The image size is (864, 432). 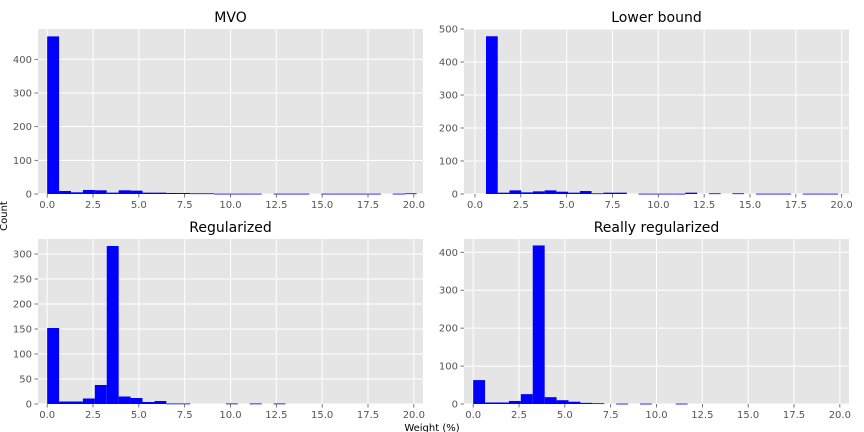 What do you see at coordinates (657, 228) in the screenshot?
I see `chart-title: Really regularized` at bounding box center [657, 228].